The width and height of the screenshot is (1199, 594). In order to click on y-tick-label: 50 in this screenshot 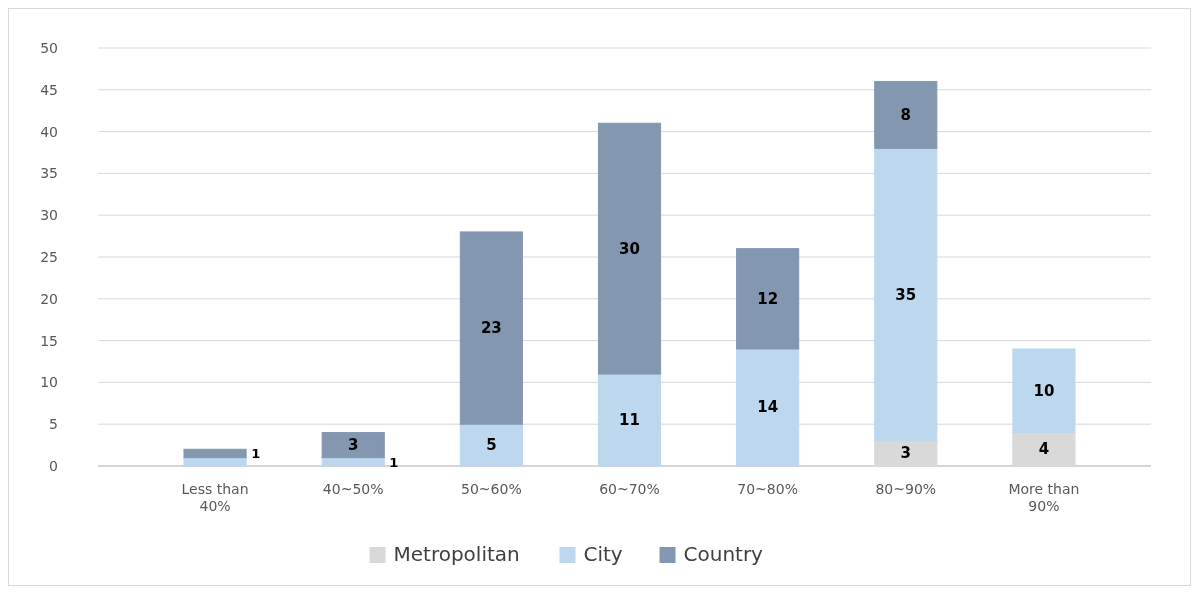, I will do `click(49, 48)`.